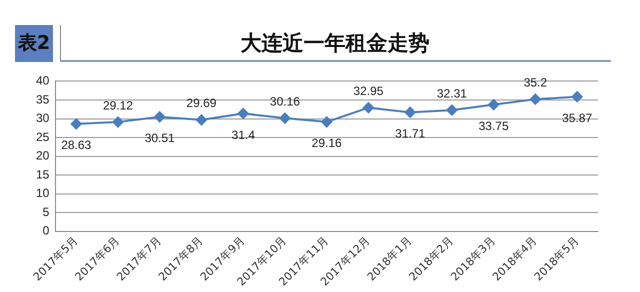 The width and height of the screenshot is (640, 292). Describe the element at coordinates (43, 174) in the screenshot. I see `y-tick-label: 15` at that location.